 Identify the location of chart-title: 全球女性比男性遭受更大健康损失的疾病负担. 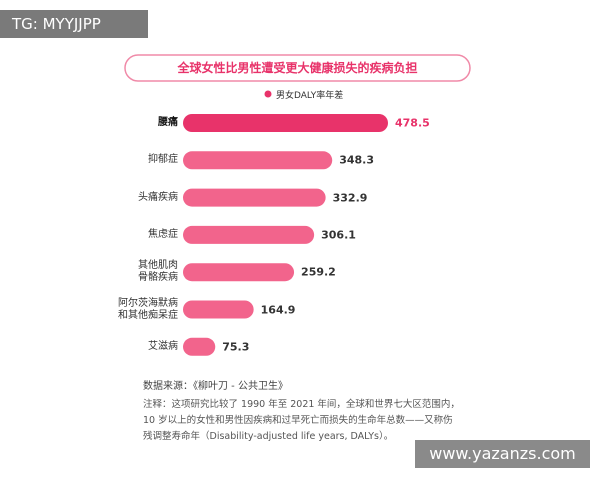
(297, 68).